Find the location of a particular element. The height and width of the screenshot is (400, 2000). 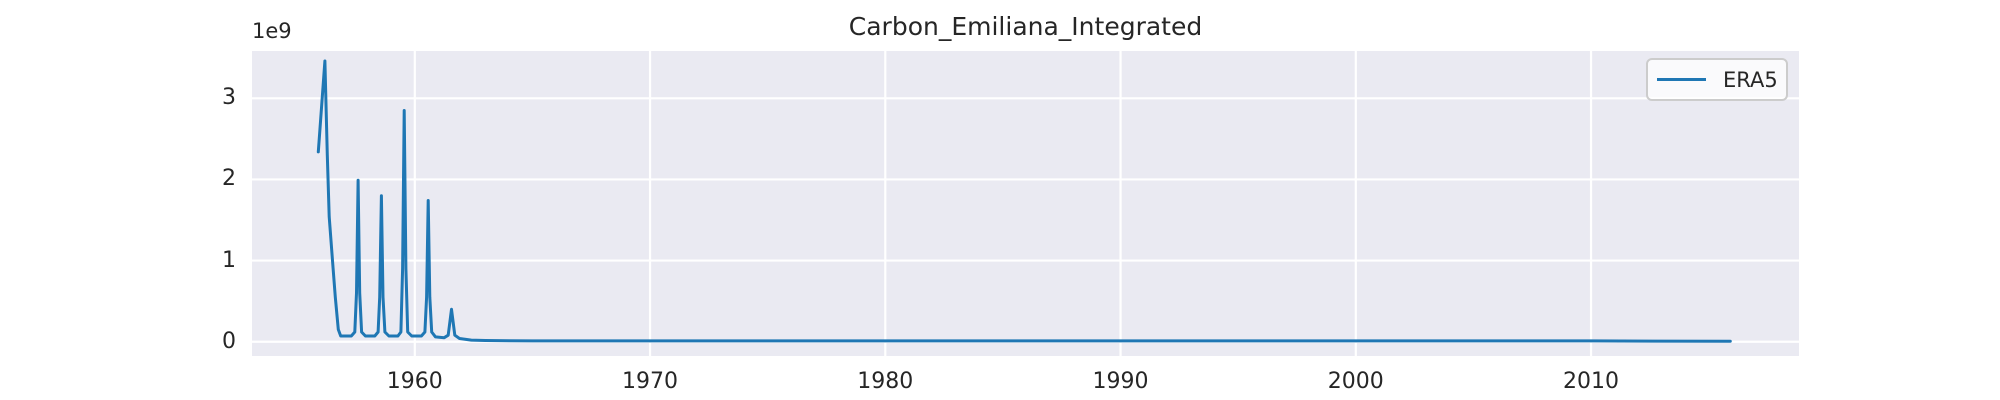

legend-line-swatch is located at coordinates (1681, 79).